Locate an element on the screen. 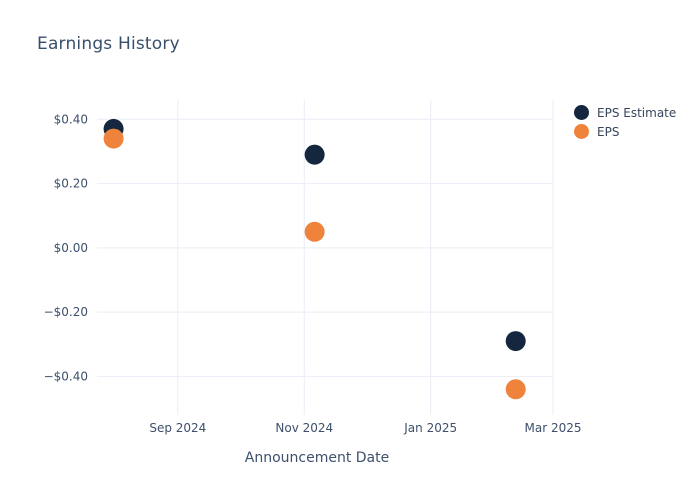 The height and width of the screenshot is (500, 700). legend-label-eps-estimate: EPS Estimate is located at coordinates (637, 112).